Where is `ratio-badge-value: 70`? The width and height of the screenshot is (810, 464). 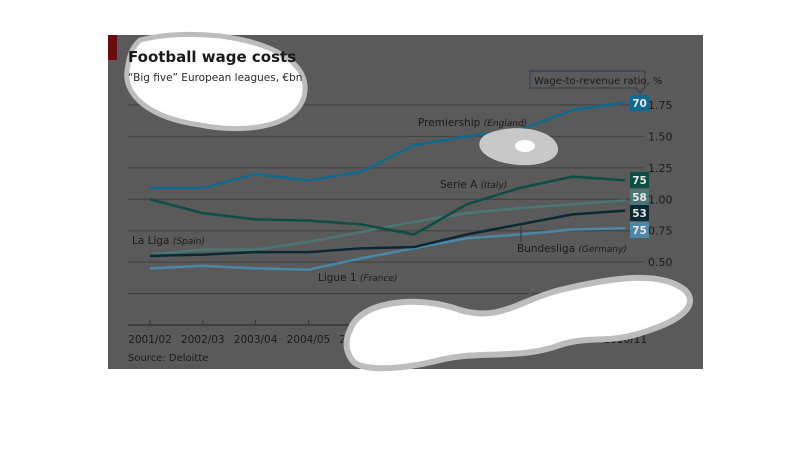 ratio-badge-value: 70 is located at coordinates (639, 104).